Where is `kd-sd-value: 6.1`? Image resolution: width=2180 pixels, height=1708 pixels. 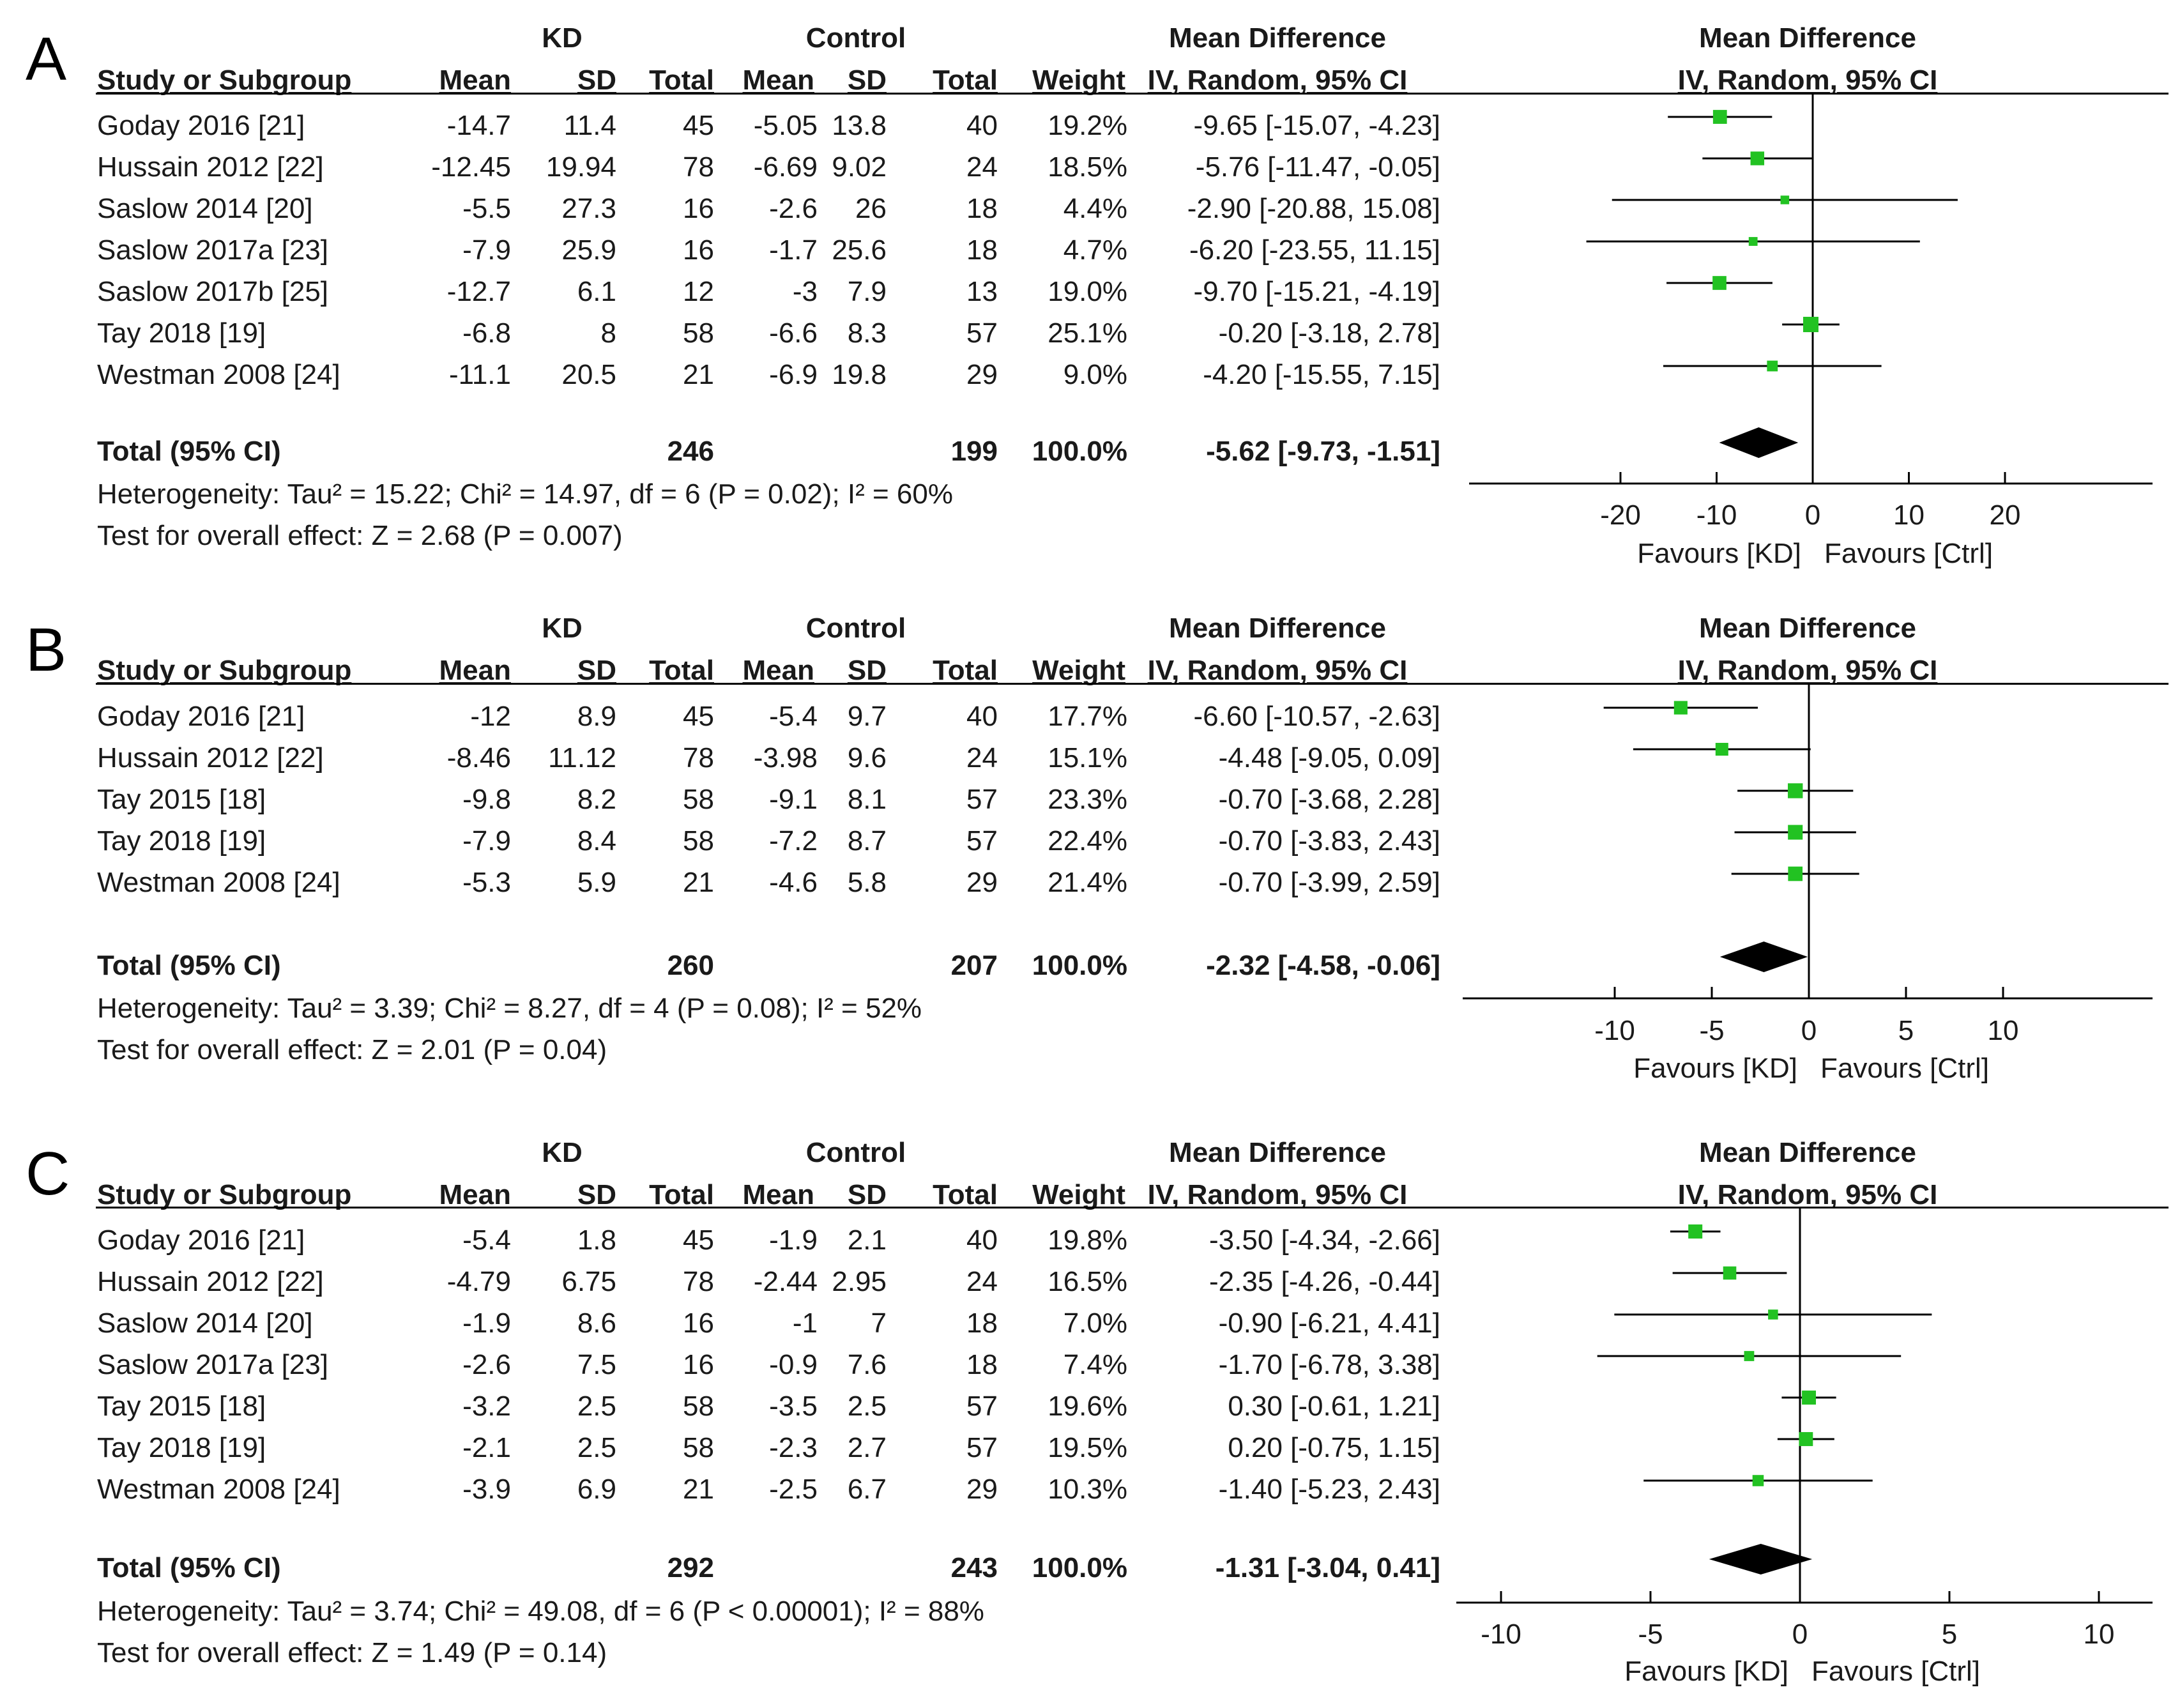
kd-sd-value: 6.1 is located at coordinates (596, 291).